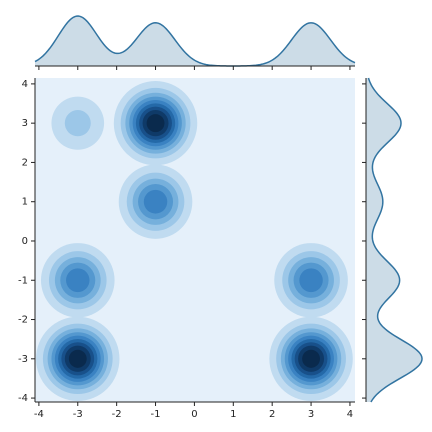  Describe the element at coordinates (23, 359) in the screenshot. I see `y-tick-label: -3` at that location.